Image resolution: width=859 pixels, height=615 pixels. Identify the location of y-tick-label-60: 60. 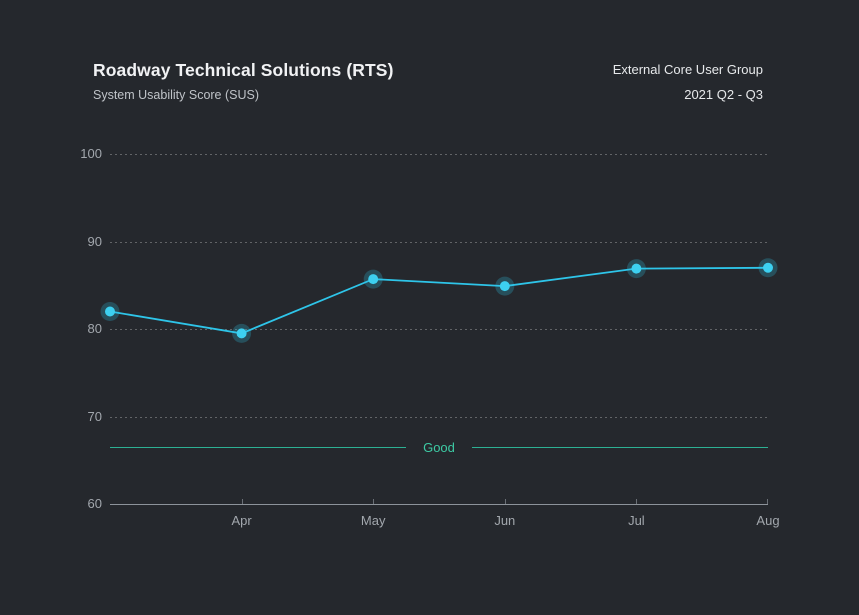
(94, 503).